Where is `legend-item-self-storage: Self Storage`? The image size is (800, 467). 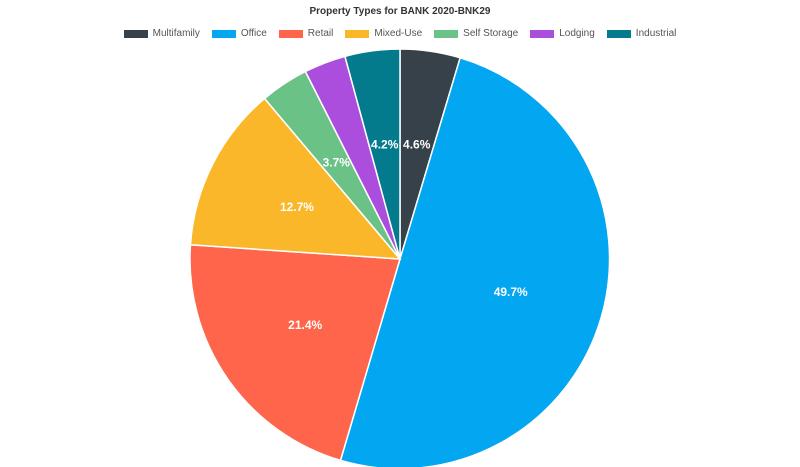
legend-item-self-storage: Self Storage is located at coordinates (476, 33).